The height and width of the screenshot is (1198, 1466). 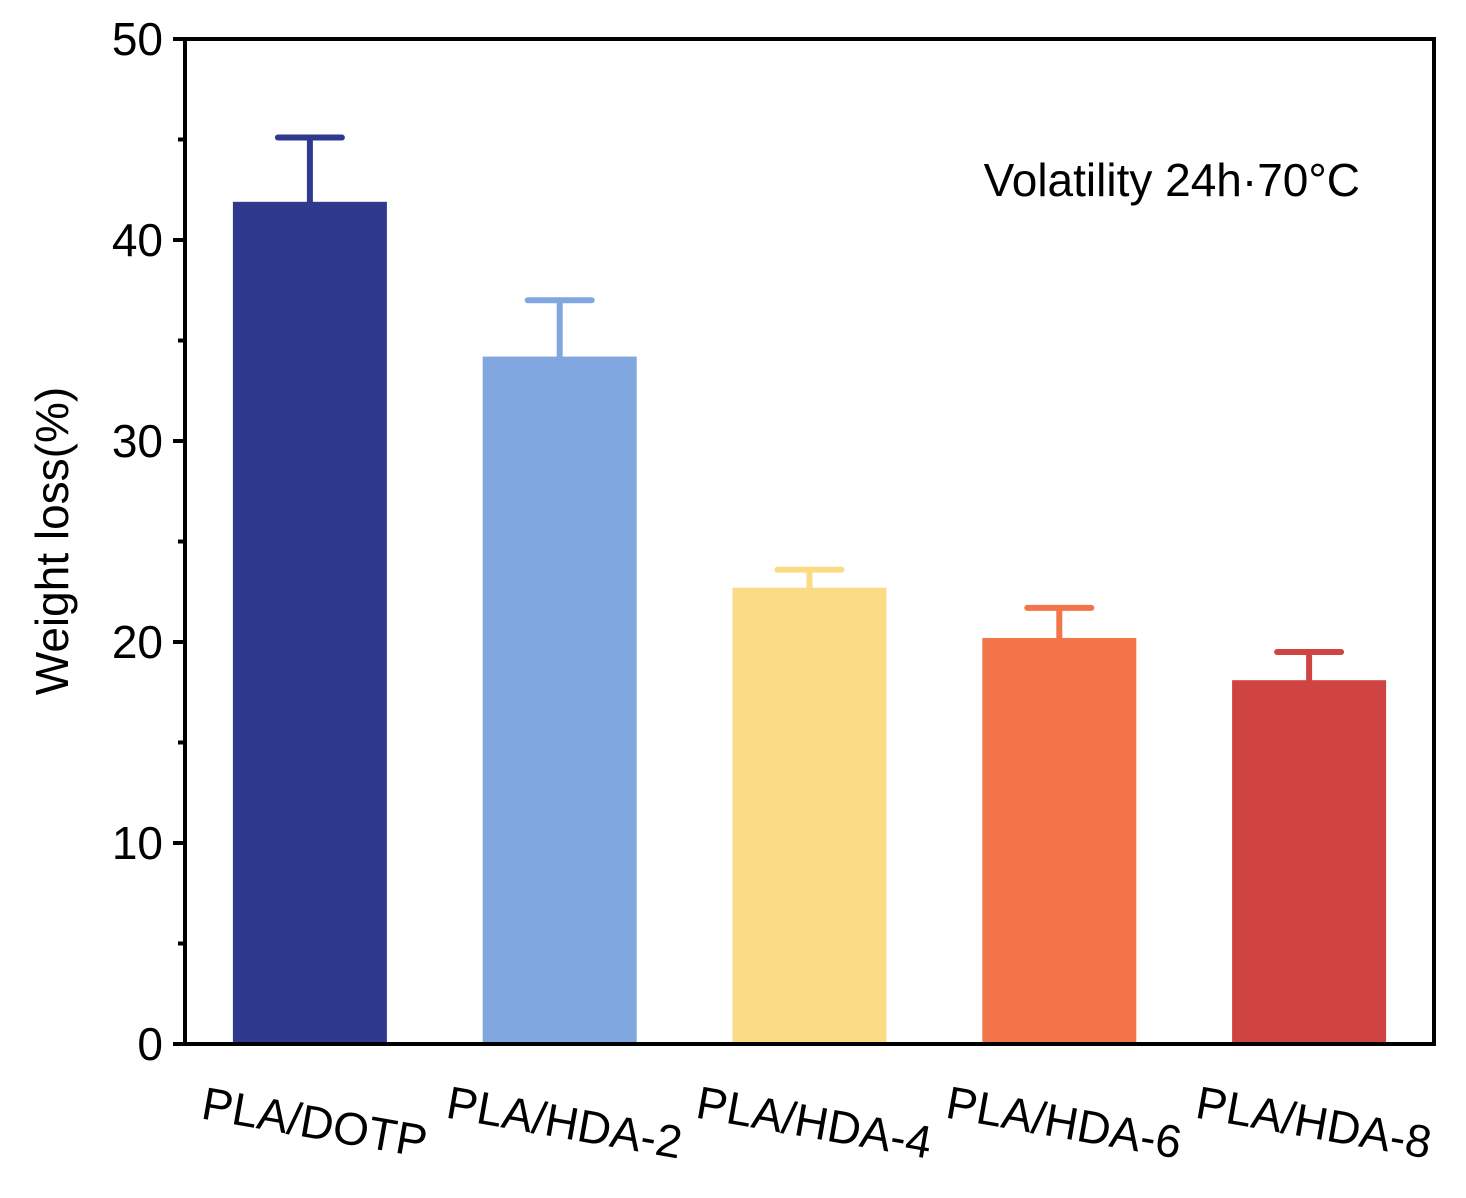 What do you see at coordinates (1172, 180) in the screenshot?
I see `chart-annotation: Volatility 24h·70°C` at bounding box center [1172, 180].